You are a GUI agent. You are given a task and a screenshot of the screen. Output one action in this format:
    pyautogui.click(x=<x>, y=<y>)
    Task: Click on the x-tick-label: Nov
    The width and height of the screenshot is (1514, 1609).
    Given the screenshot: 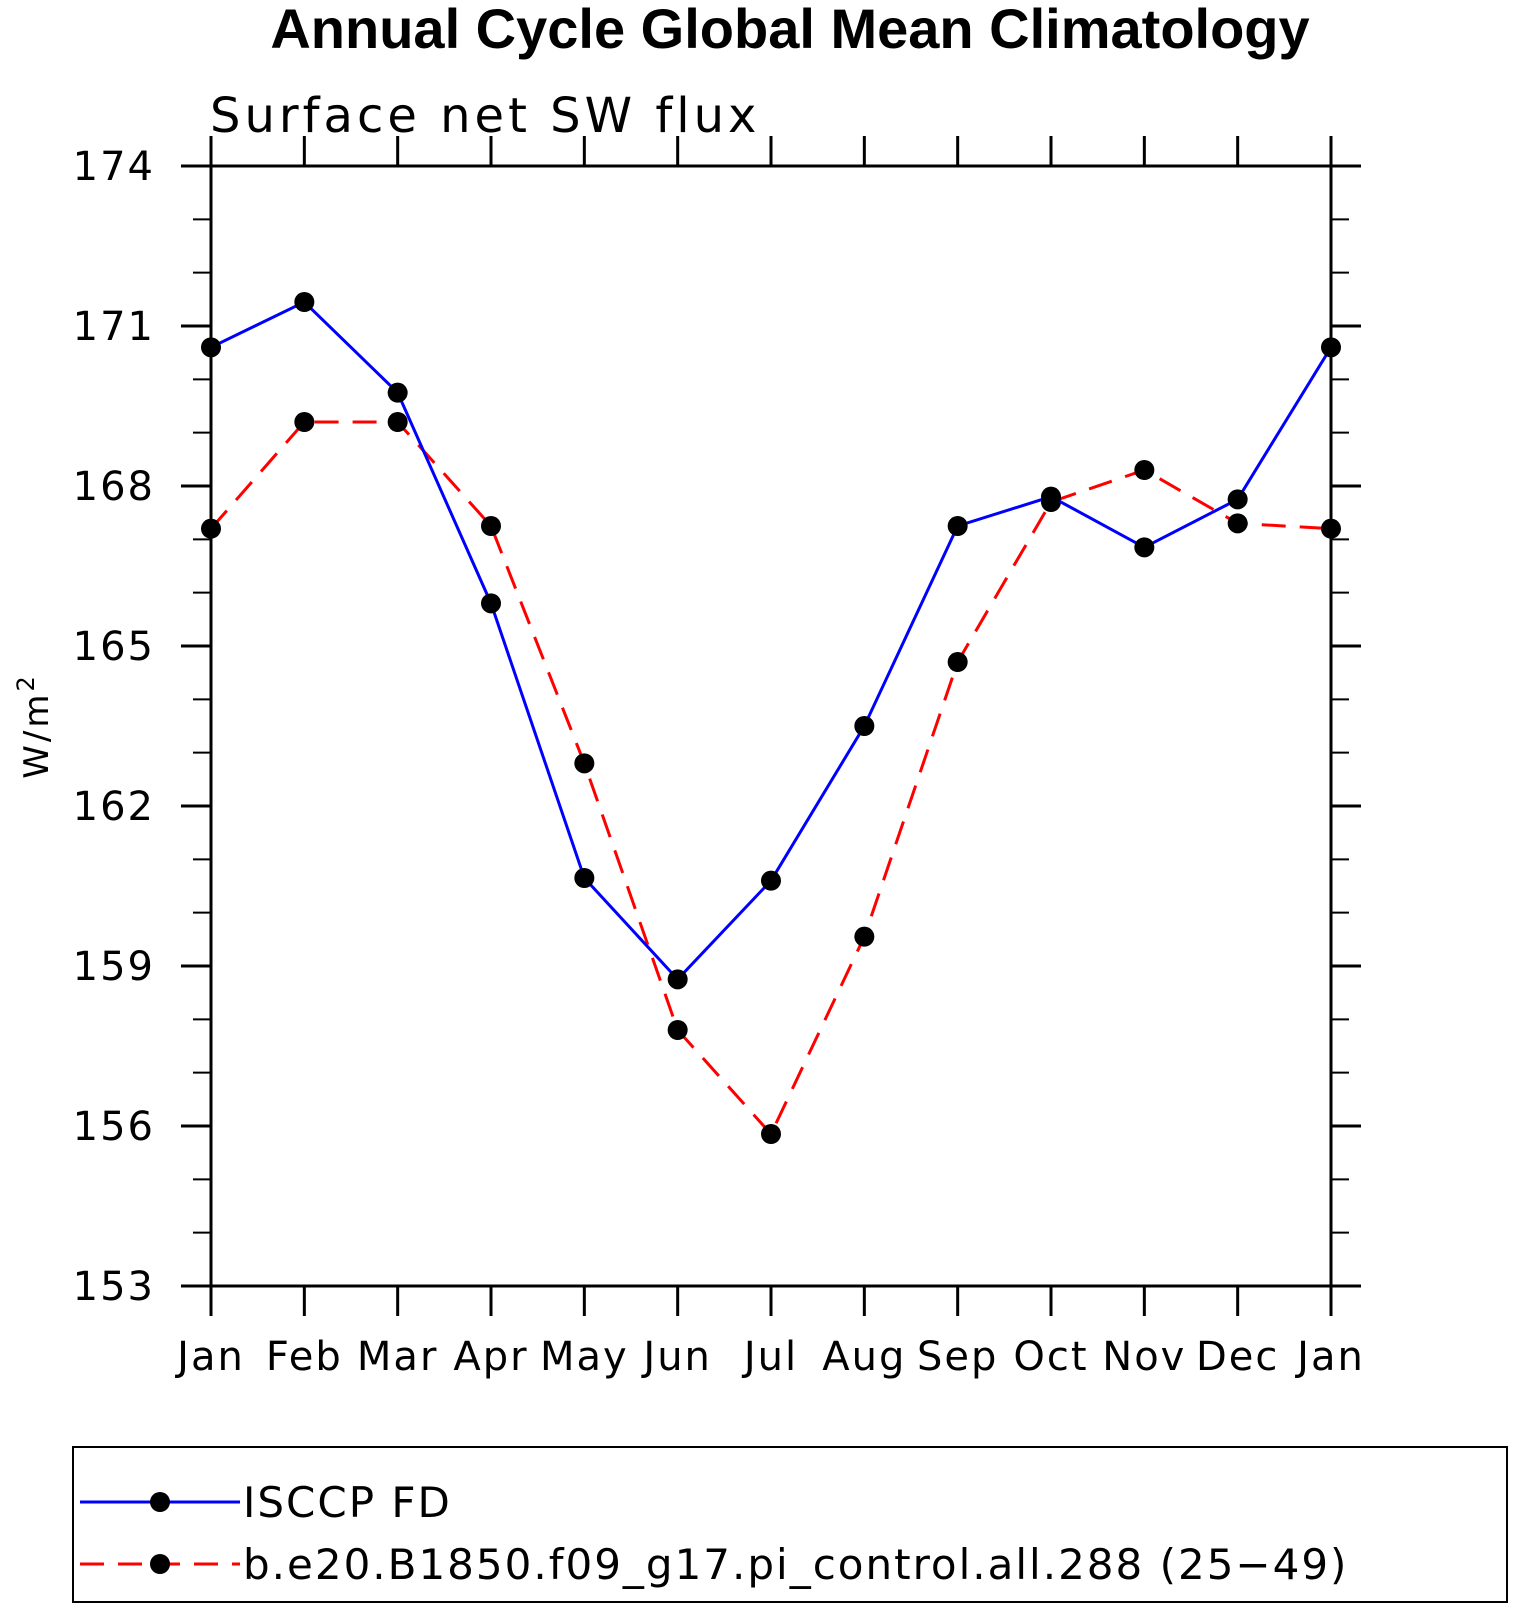 What is the action you would take?
    pyautogui.click(x=1144, y=1357)
    